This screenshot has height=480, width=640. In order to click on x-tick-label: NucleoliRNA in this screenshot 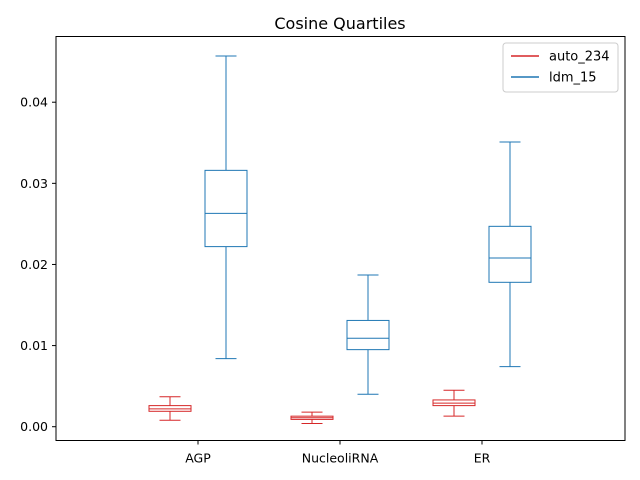, I will do `click(340, 458)`.